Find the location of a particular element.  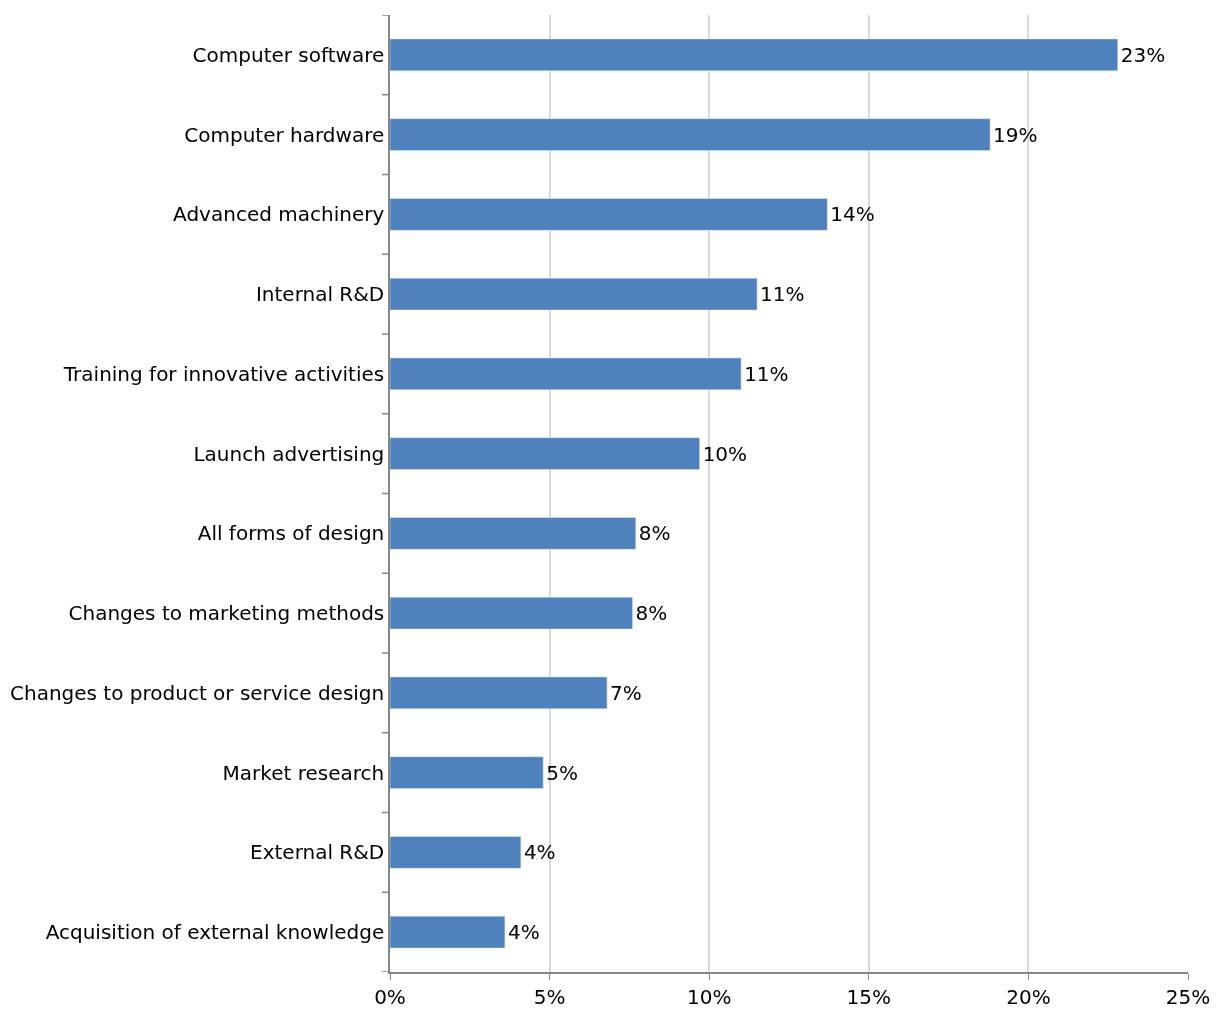

y-tick-label: Changes to product or service design is located at coordinates (197, 692).